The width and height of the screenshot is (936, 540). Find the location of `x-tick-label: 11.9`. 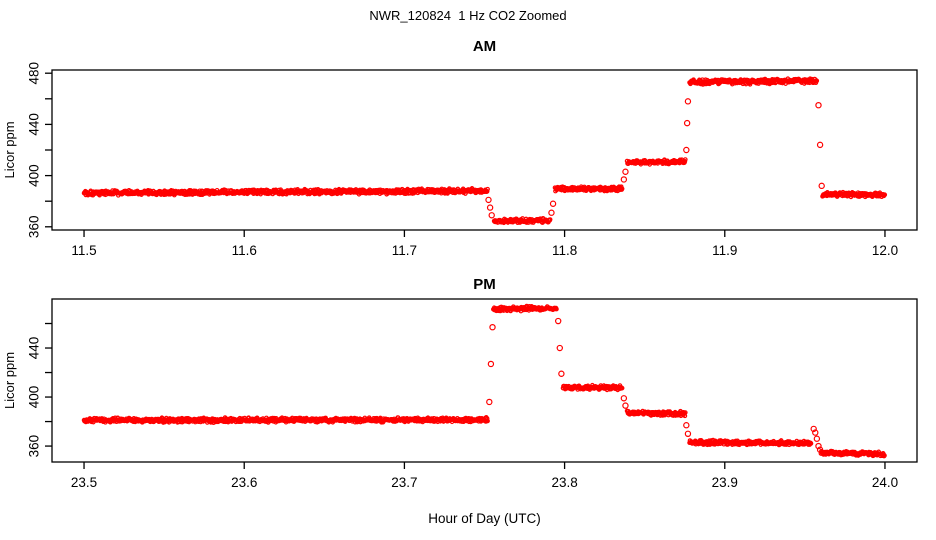

x-tick-label: 11.9 is located at coordinates (724, 250).